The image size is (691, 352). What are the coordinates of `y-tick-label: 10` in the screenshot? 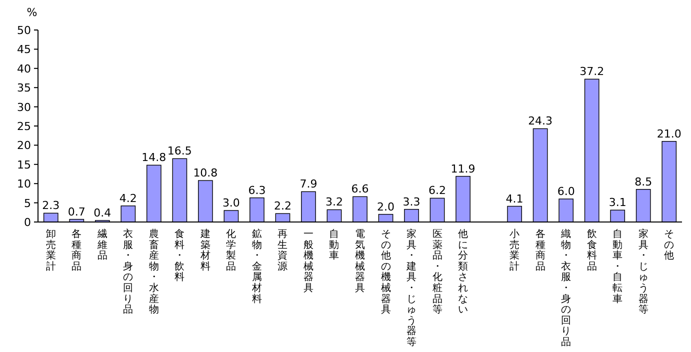 It's located at (24, 184).